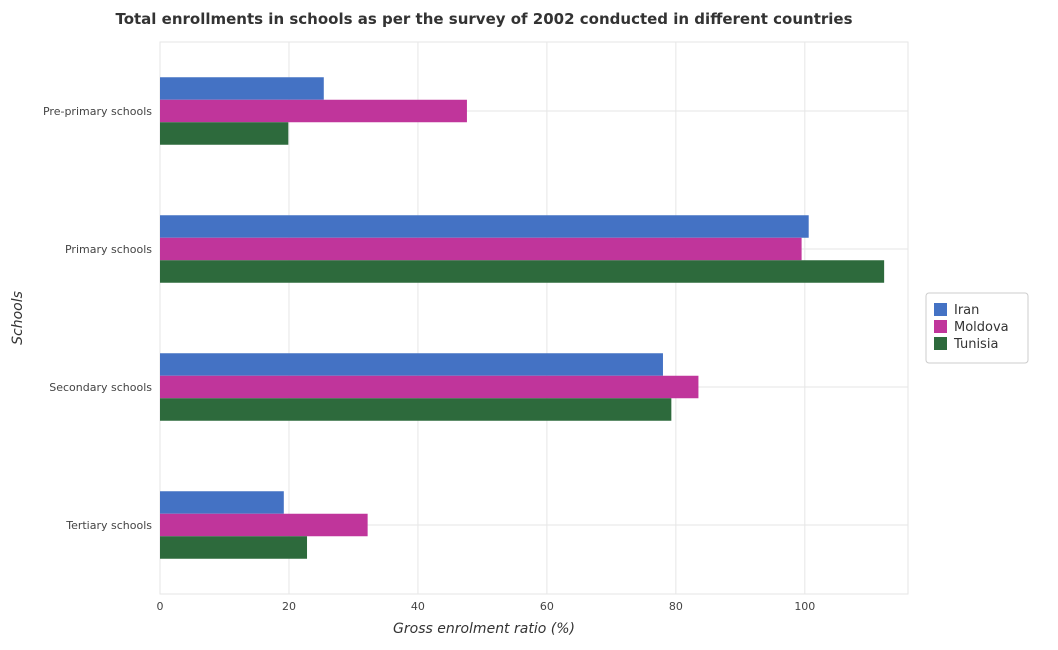  Describe the element at coordinates (97, 111) in the screenshot. I see `y-tick-label: Pre-primary schools` at that location.